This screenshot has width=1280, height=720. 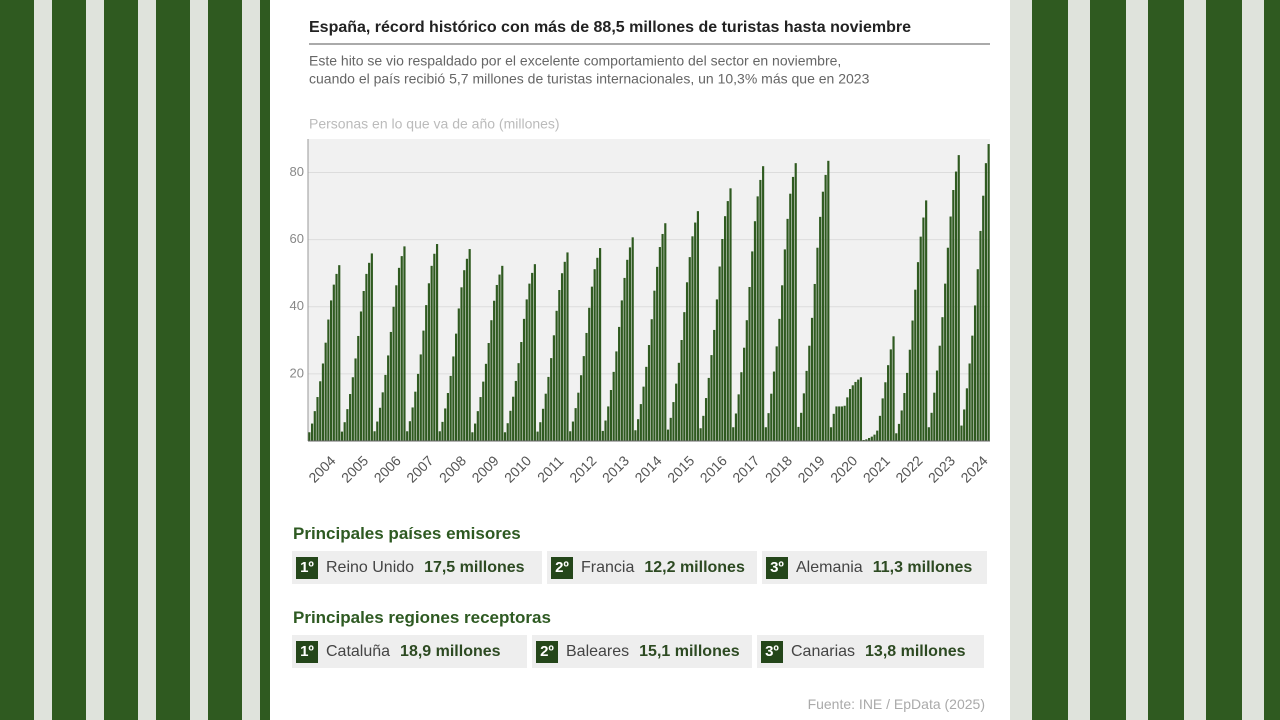 I want to click on item-value: 13,8 millones, so click(x=915, y=651).